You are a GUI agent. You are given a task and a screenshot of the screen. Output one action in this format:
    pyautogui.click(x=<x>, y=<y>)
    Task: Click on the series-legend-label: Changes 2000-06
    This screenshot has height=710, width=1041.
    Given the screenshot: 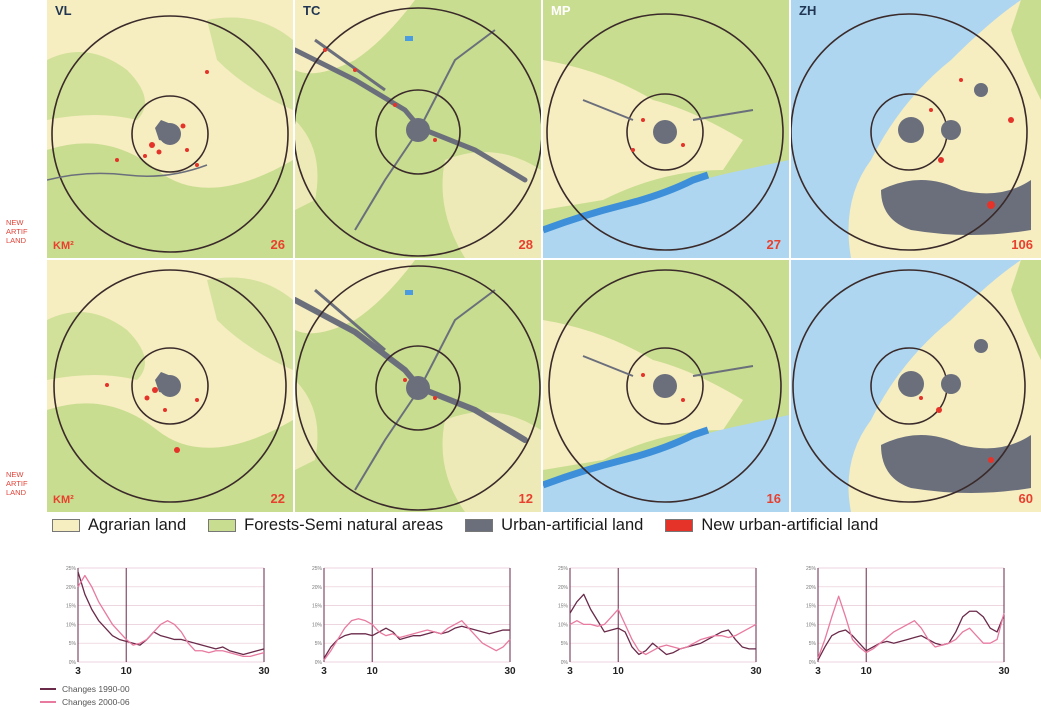 What is the action you would take?
    pyautogui.click(x=96, y=702)
    